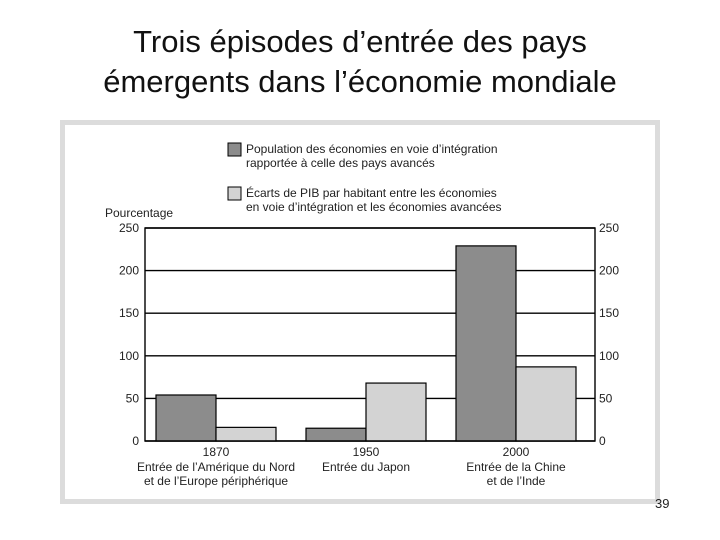 Image resolution: width=720 pixels, height=540 pixels. Describe the element at coordinates (340, 163) in the screenshot. I see `legend-label-1-line-2: rapportée à celle des pays avancés` at that location.